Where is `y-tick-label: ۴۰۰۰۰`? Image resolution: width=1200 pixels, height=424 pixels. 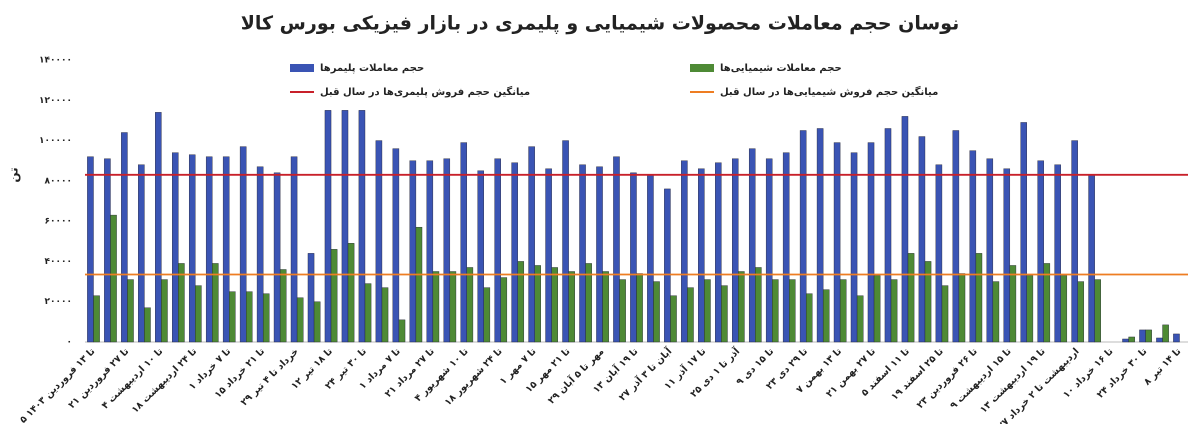 y-tick-label: ۴۰۰۰۰ is located at coordinates (58, 262).